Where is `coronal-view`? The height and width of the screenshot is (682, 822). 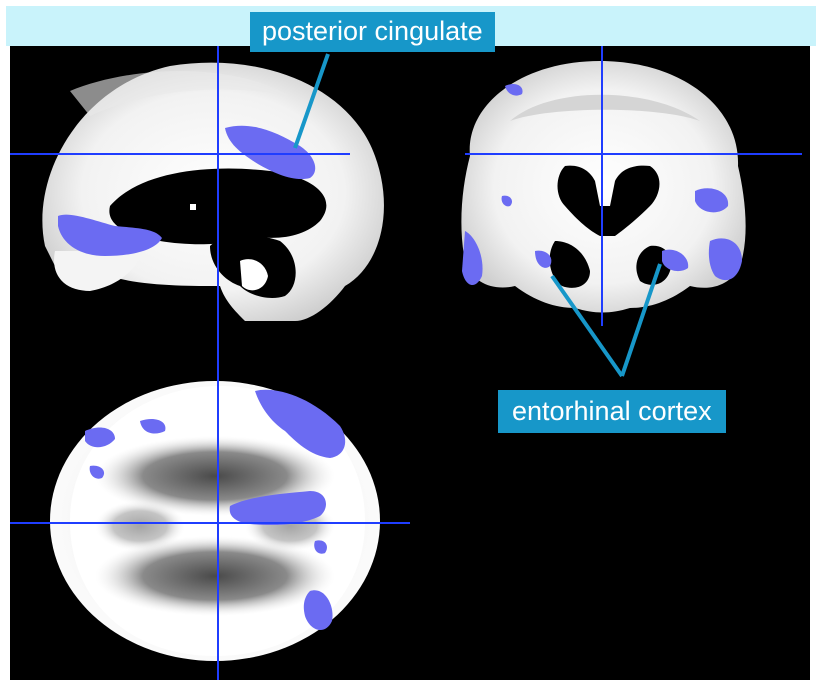
coronal-view is located at coordinates (603, 187).